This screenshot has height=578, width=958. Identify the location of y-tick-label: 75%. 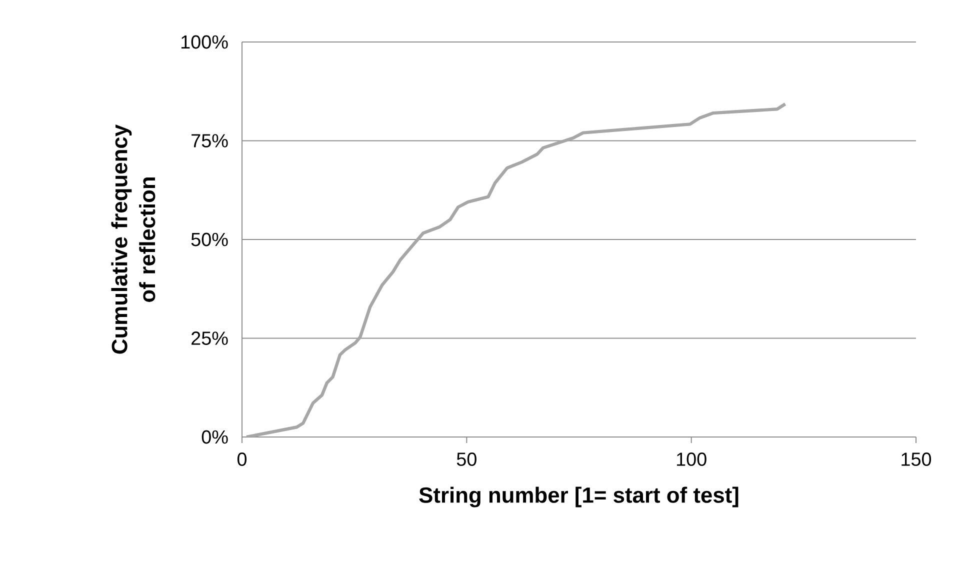
(210, 141).